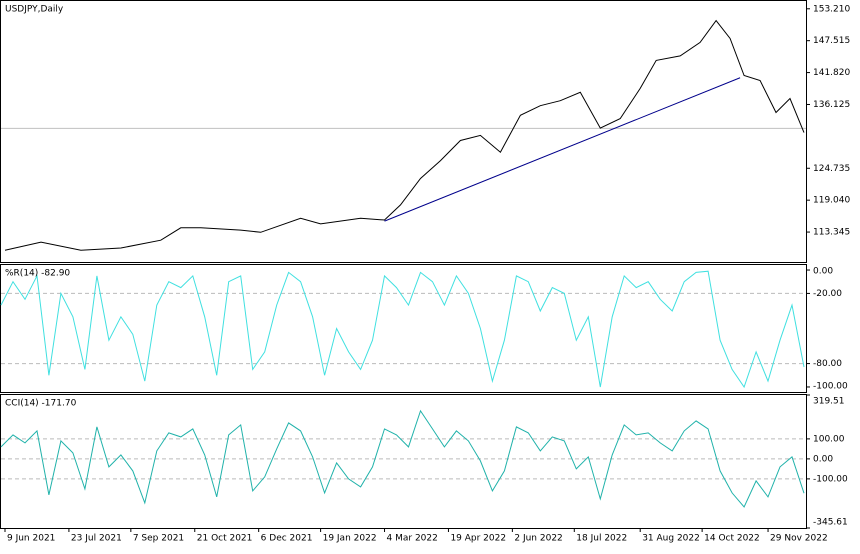 Image resolution: width=860 pixels, height=554 pixels. I want to click on x-tick-label: 9 Jun 2021, so click(31, 539).